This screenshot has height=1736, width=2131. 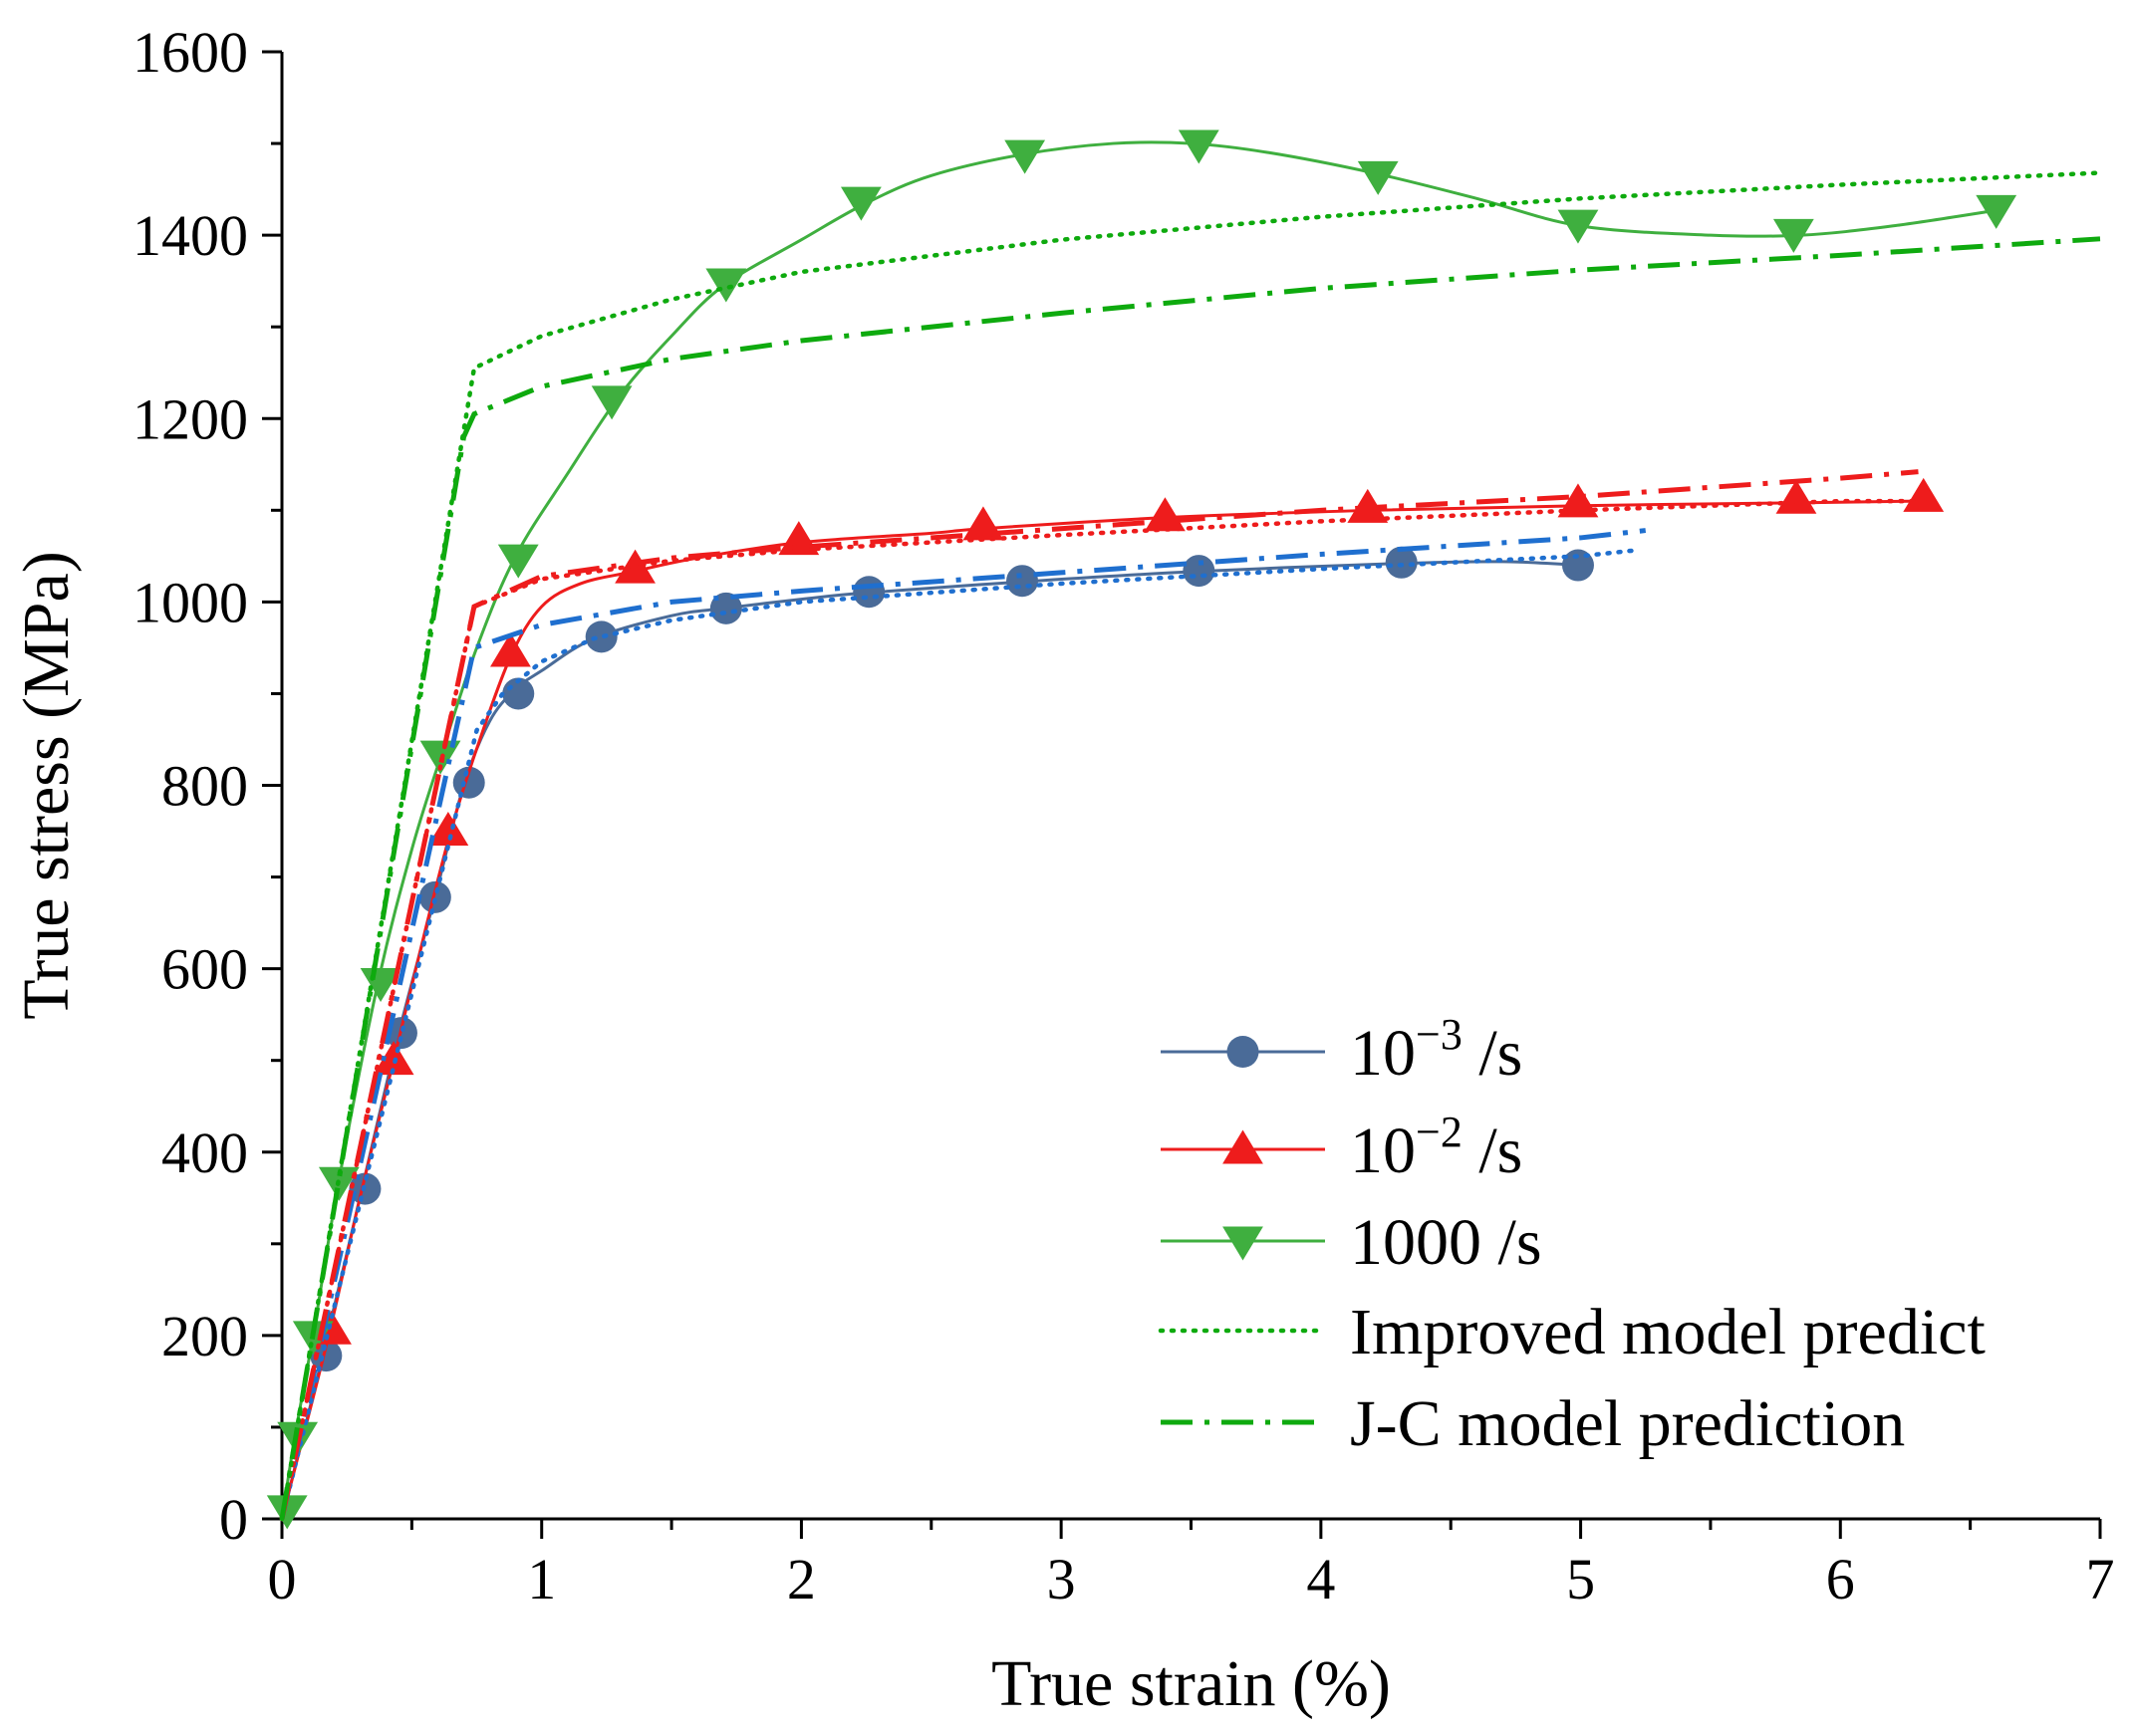 I want to click on legend-label: J-C model prediction, so click(x=1628, y=1423).